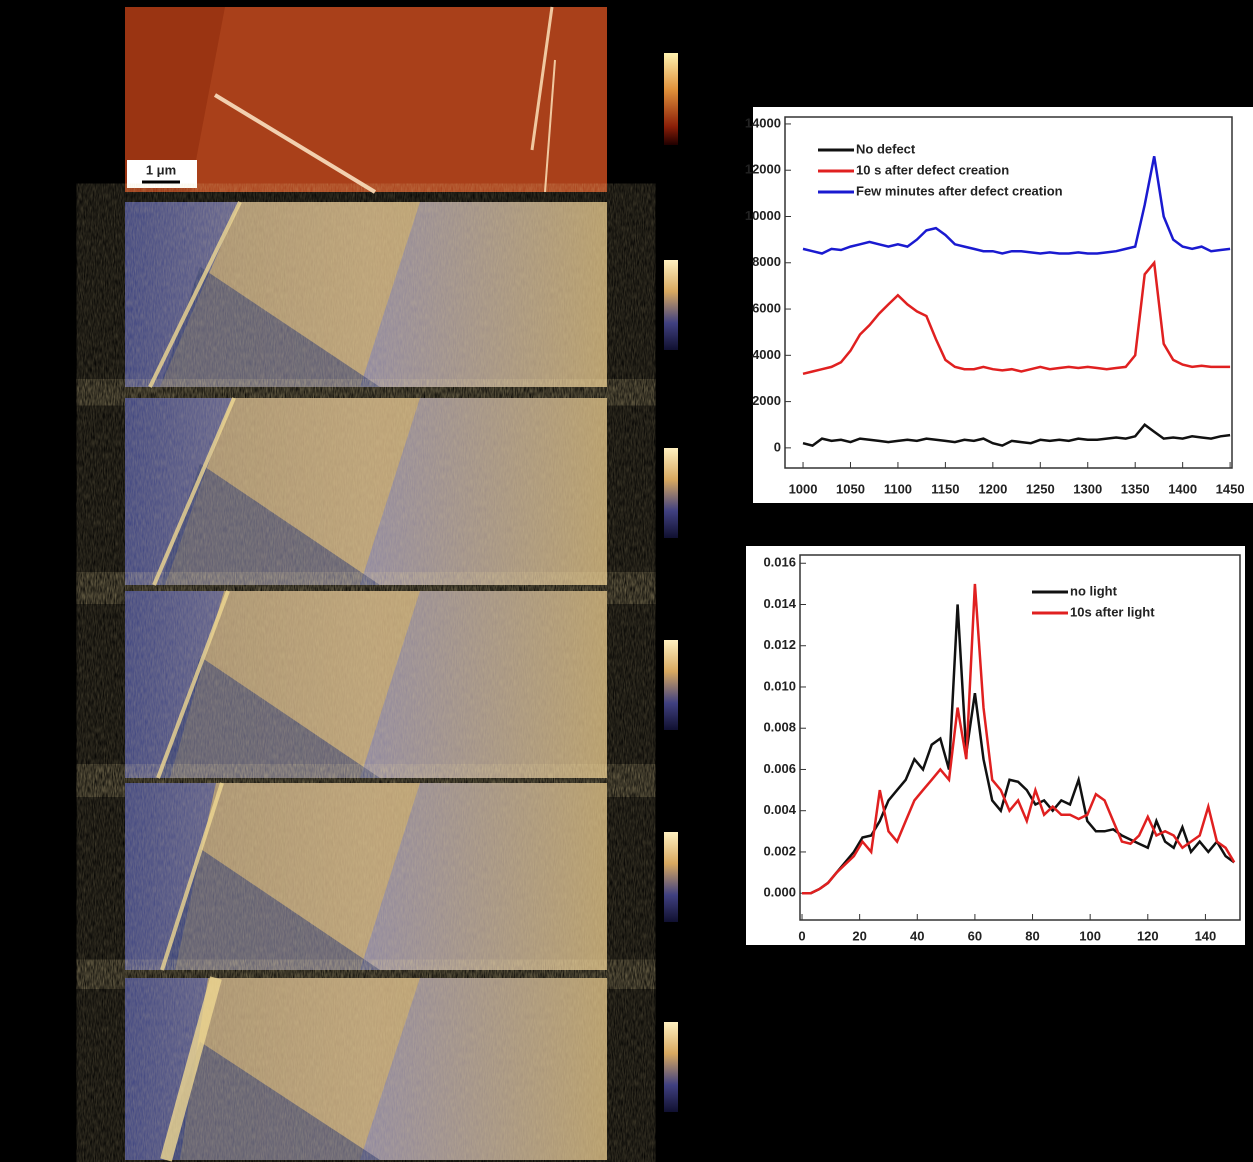 This screenshot has width=1253, height=1162. I want to click on y-tick-label: 2000, so click(766, 400).